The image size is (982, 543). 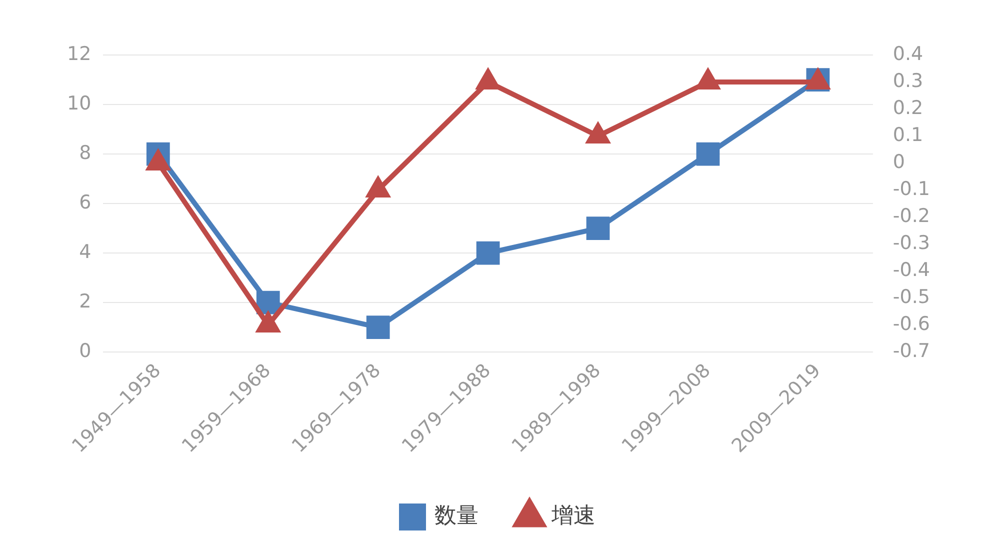 I want to click on y2-tick-label: -0.2, so click(x=911, y=215).